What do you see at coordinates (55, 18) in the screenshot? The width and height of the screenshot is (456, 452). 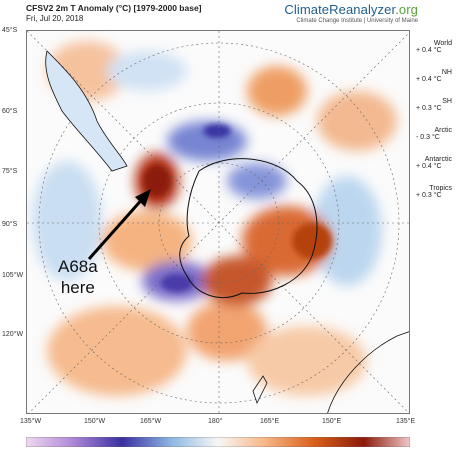 I see `map-date: Fri, Jul 20, 2018` at bounding box center [55, 18].